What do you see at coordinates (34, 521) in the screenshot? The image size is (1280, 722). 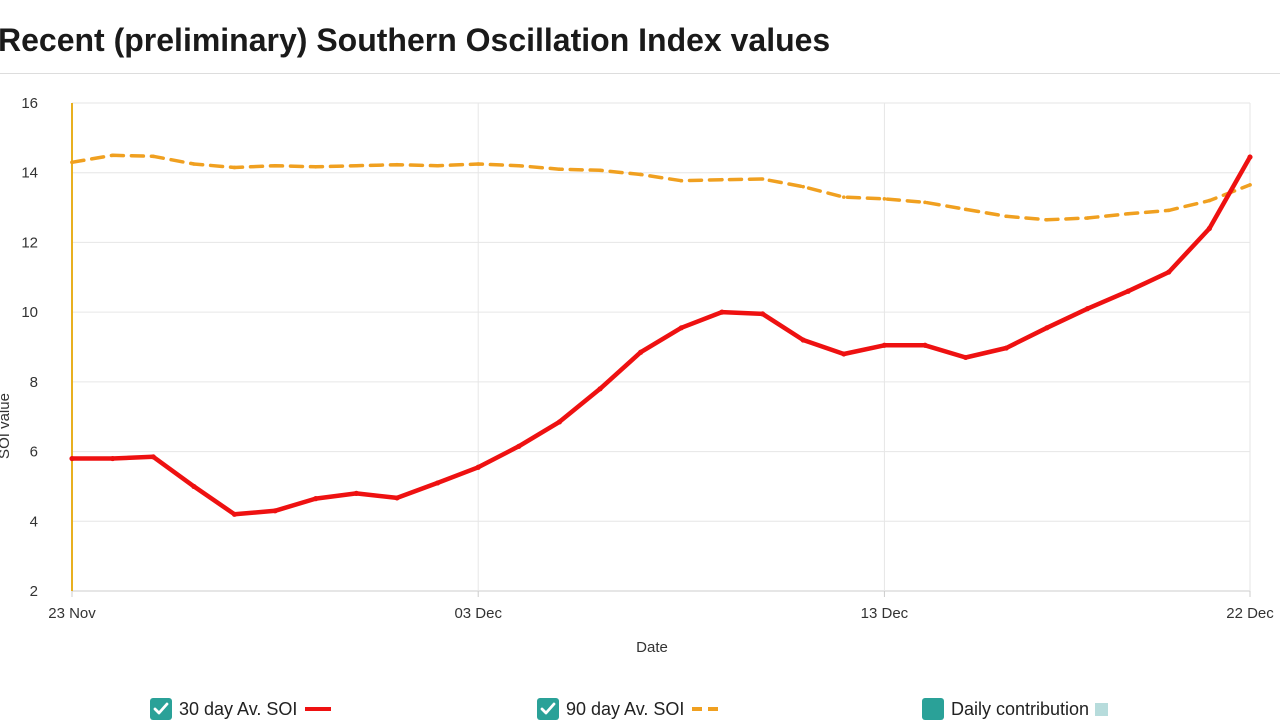 I see `y-tick-label: 4` at bounding box center [34, 521].